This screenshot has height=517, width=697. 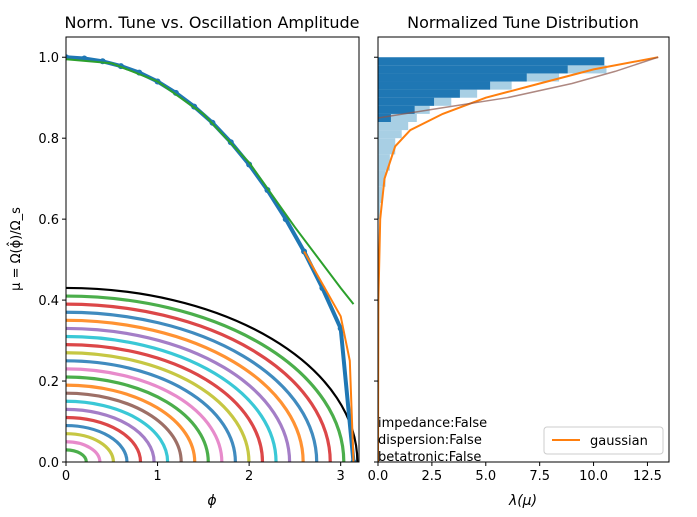 I want to click on left-ytick-label-2: 0.4, so click(x=48, y=301).